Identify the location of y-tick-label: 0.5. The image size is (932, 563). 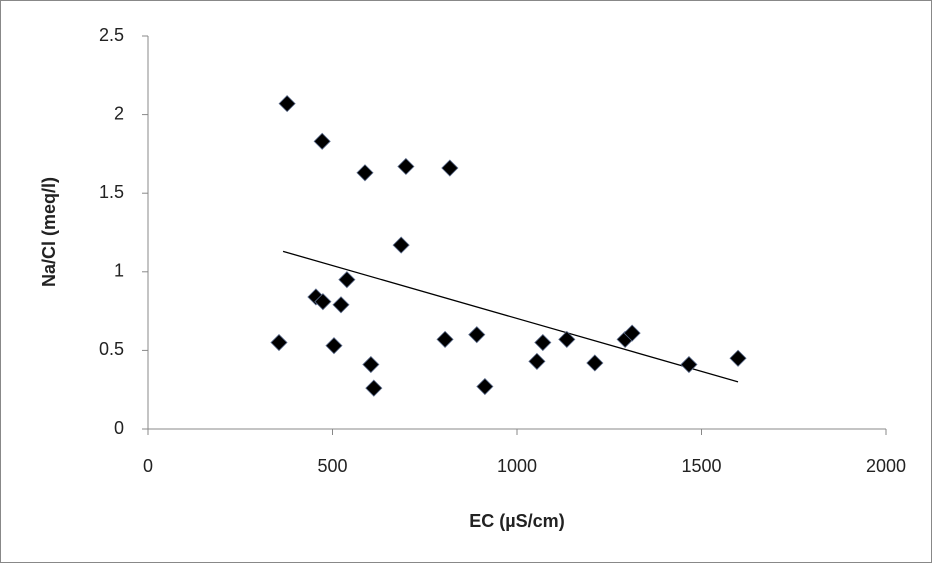
(111, 349).